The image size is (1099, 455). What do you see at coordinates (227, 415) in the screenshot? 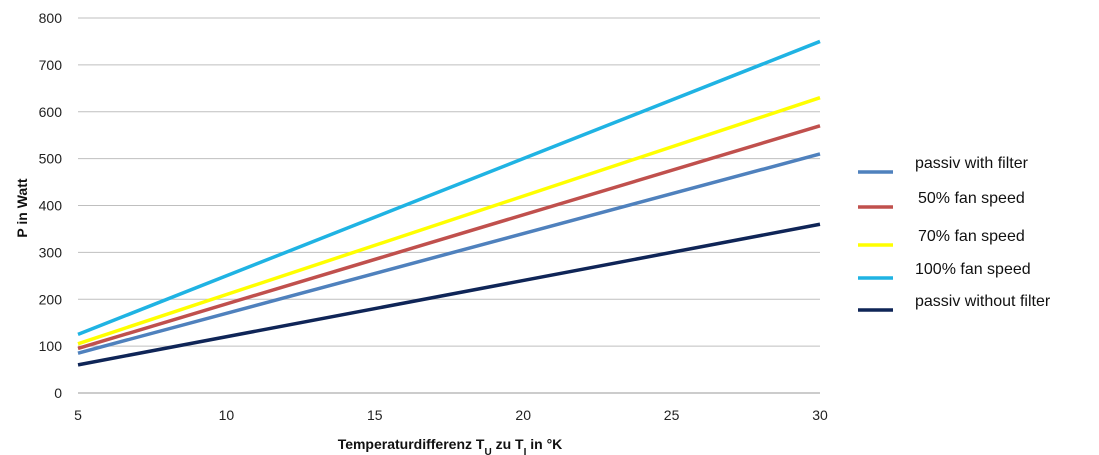
I see `x-tick-label: 10` at bounding box center [227, 415].